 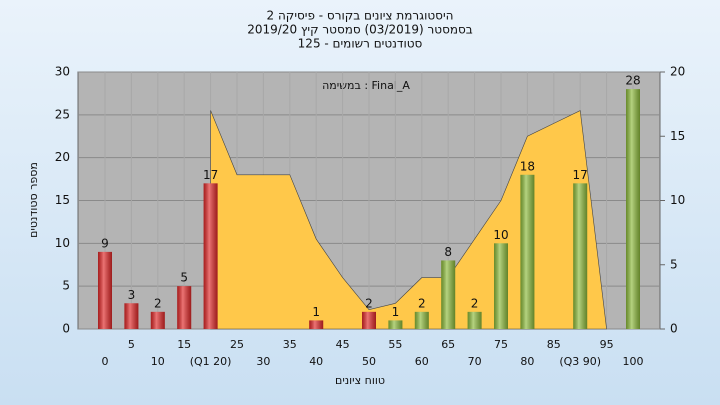 I want to click on y-tick-label: 5, so click(x=66, y=286).